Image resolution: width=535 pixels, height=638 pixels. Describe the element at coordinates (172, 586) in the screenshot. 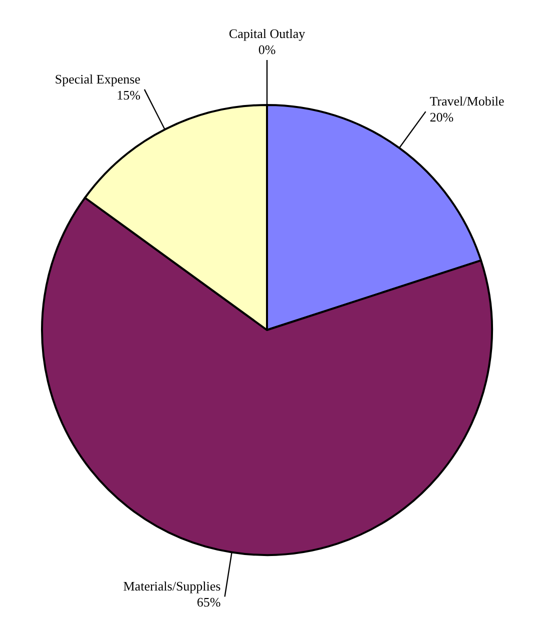

I see `slice-label: Materials/Supplies` at that location.